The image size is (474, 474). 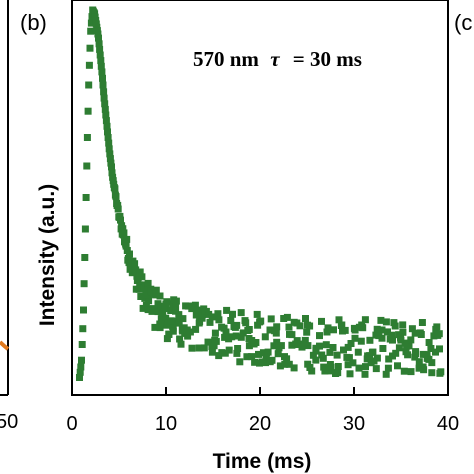 What do you see at coordinates (47, 255) in the screenshot?
I see `y-axis-label: Intensity (a.u.)` at bounding box center [47, 255].